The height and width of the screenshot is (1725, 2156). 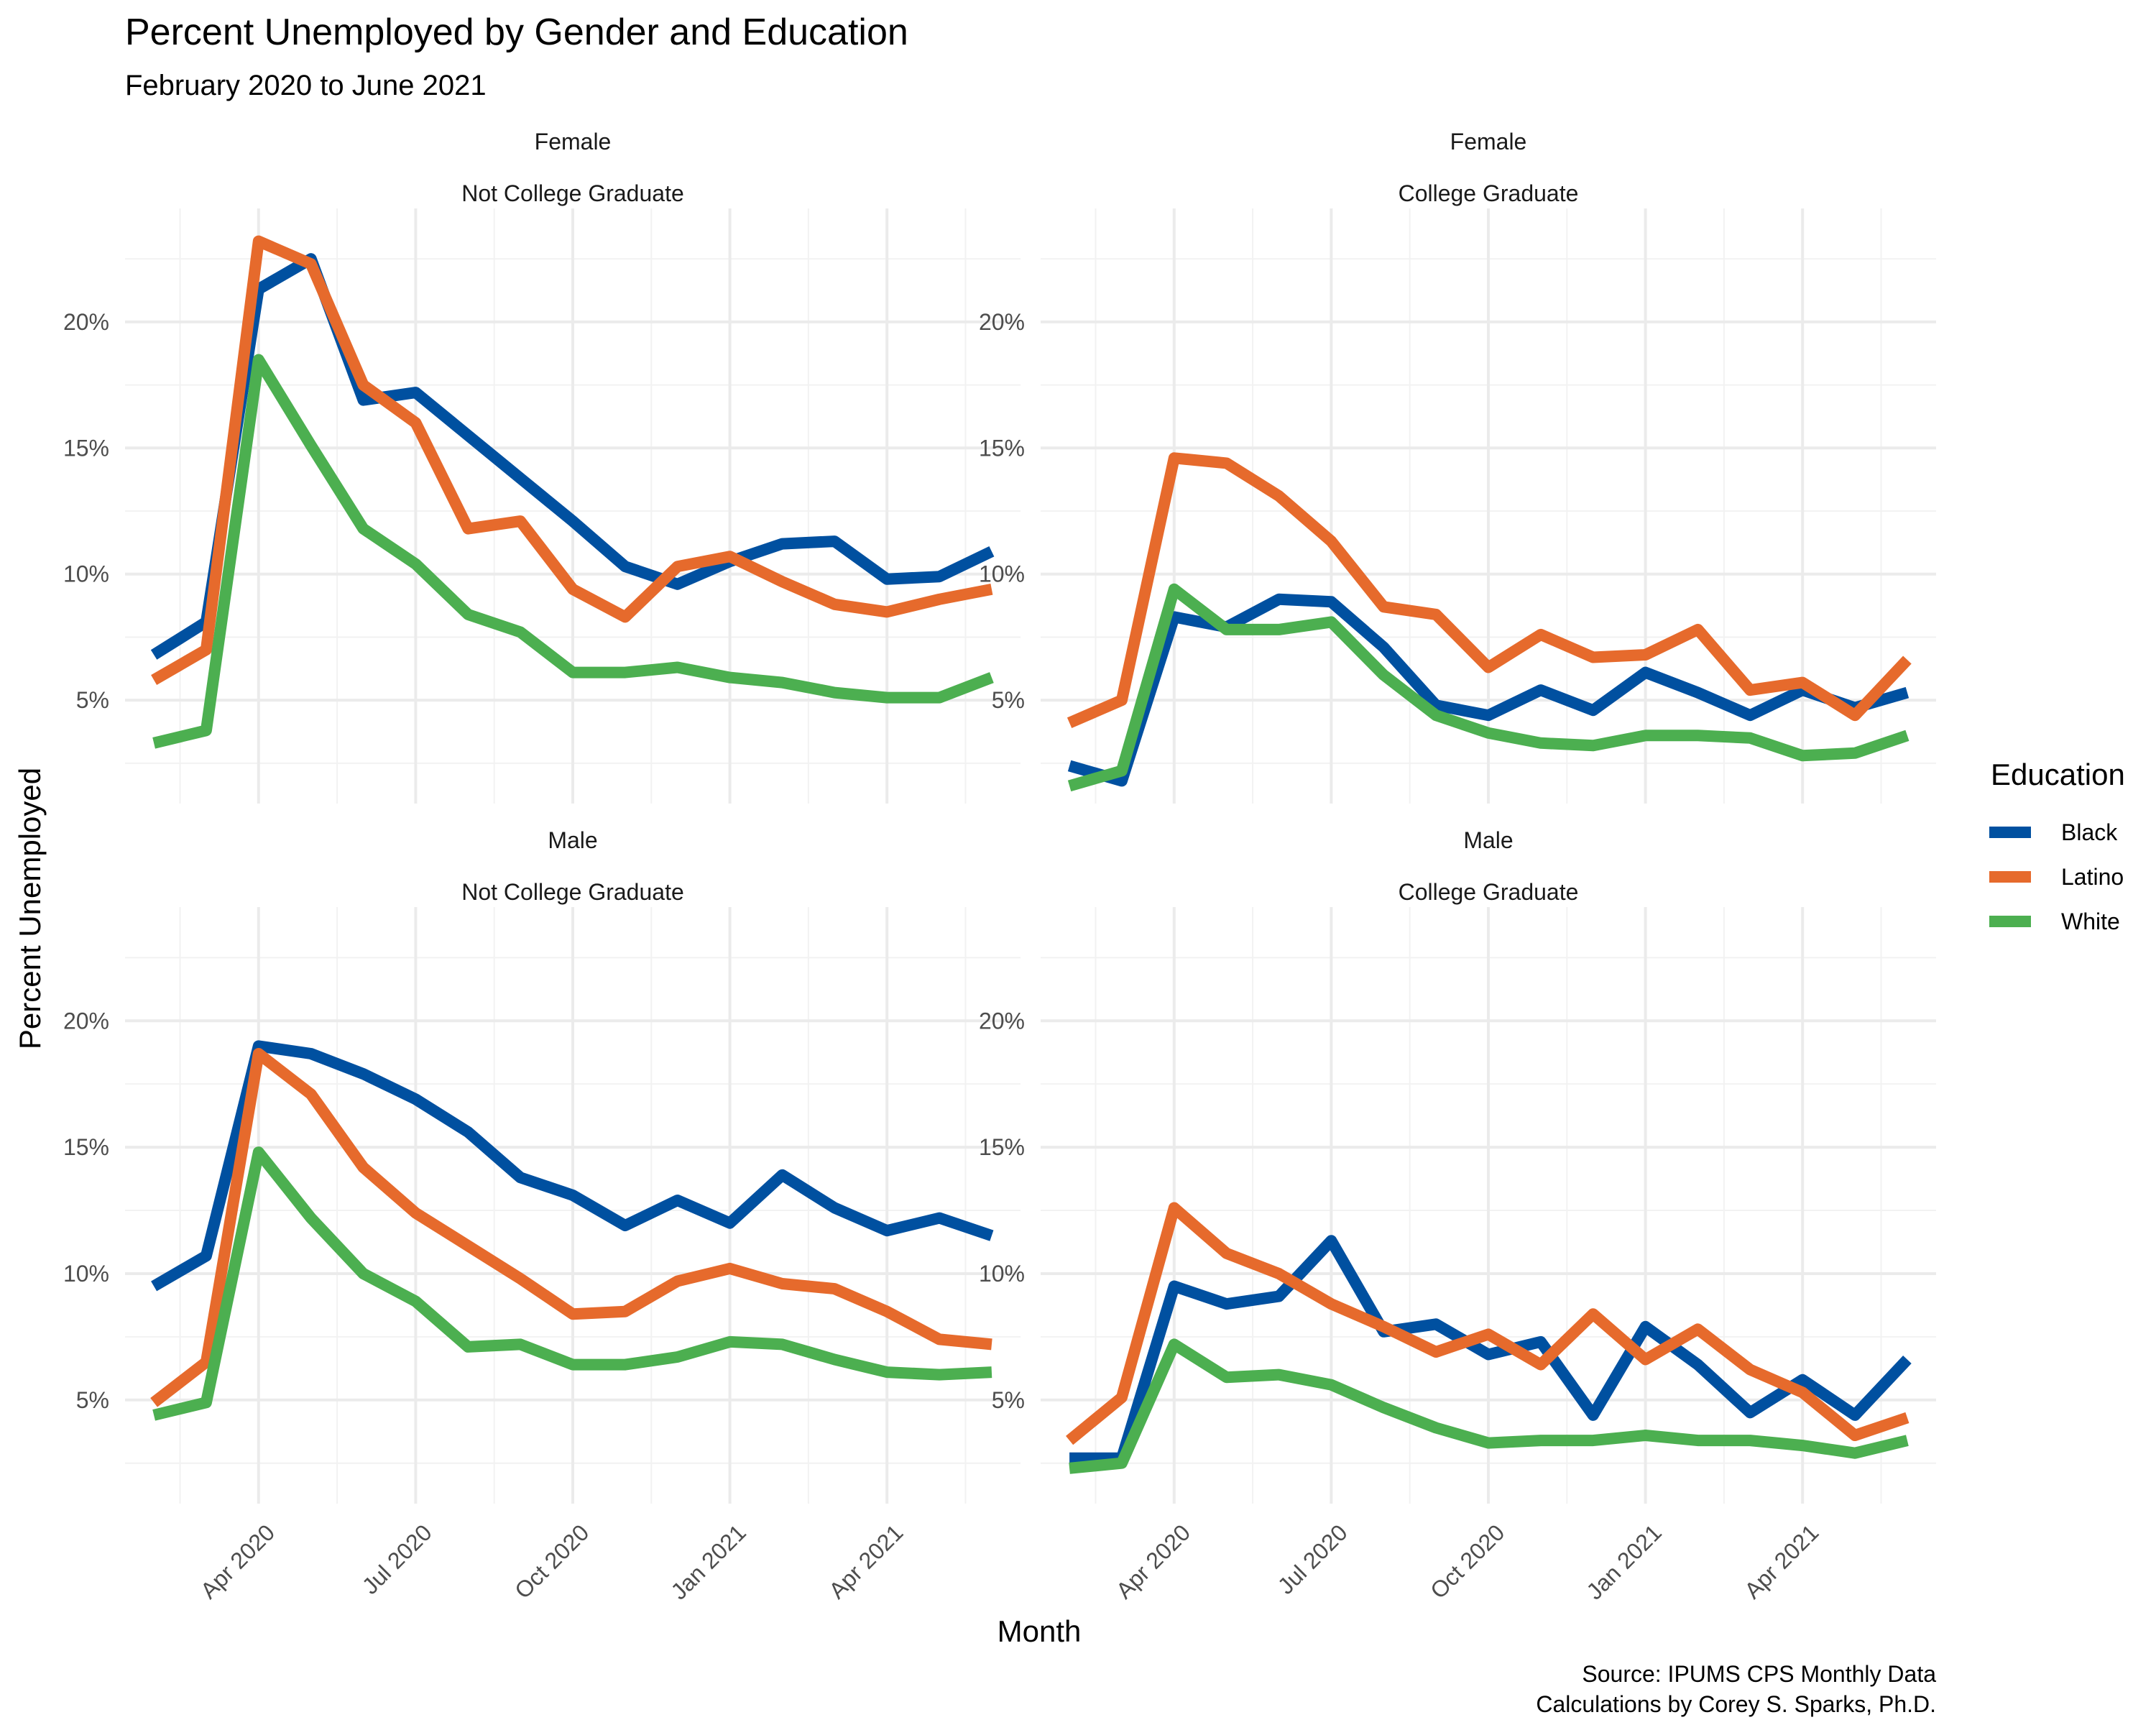 What do you see at coordinates (2057, 846) in the screenshot?
I see `legend: Education Black Latino White` at bounding box center [2057, 846].